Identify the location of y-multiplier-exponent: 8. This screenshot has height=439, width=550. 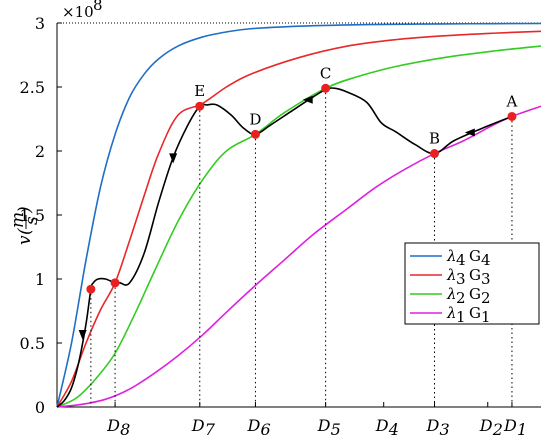
(98, 7).